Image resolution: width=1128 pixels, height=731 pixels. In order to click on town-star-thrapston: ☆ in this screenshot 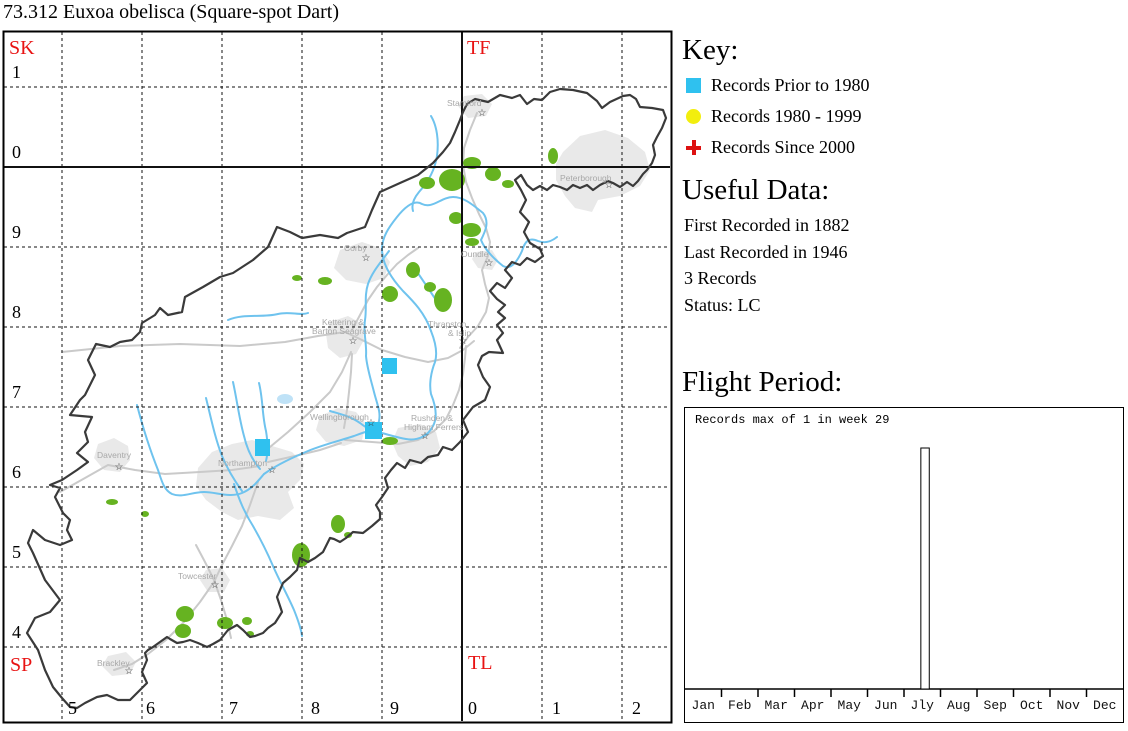, I will do `click(463, 341)`.